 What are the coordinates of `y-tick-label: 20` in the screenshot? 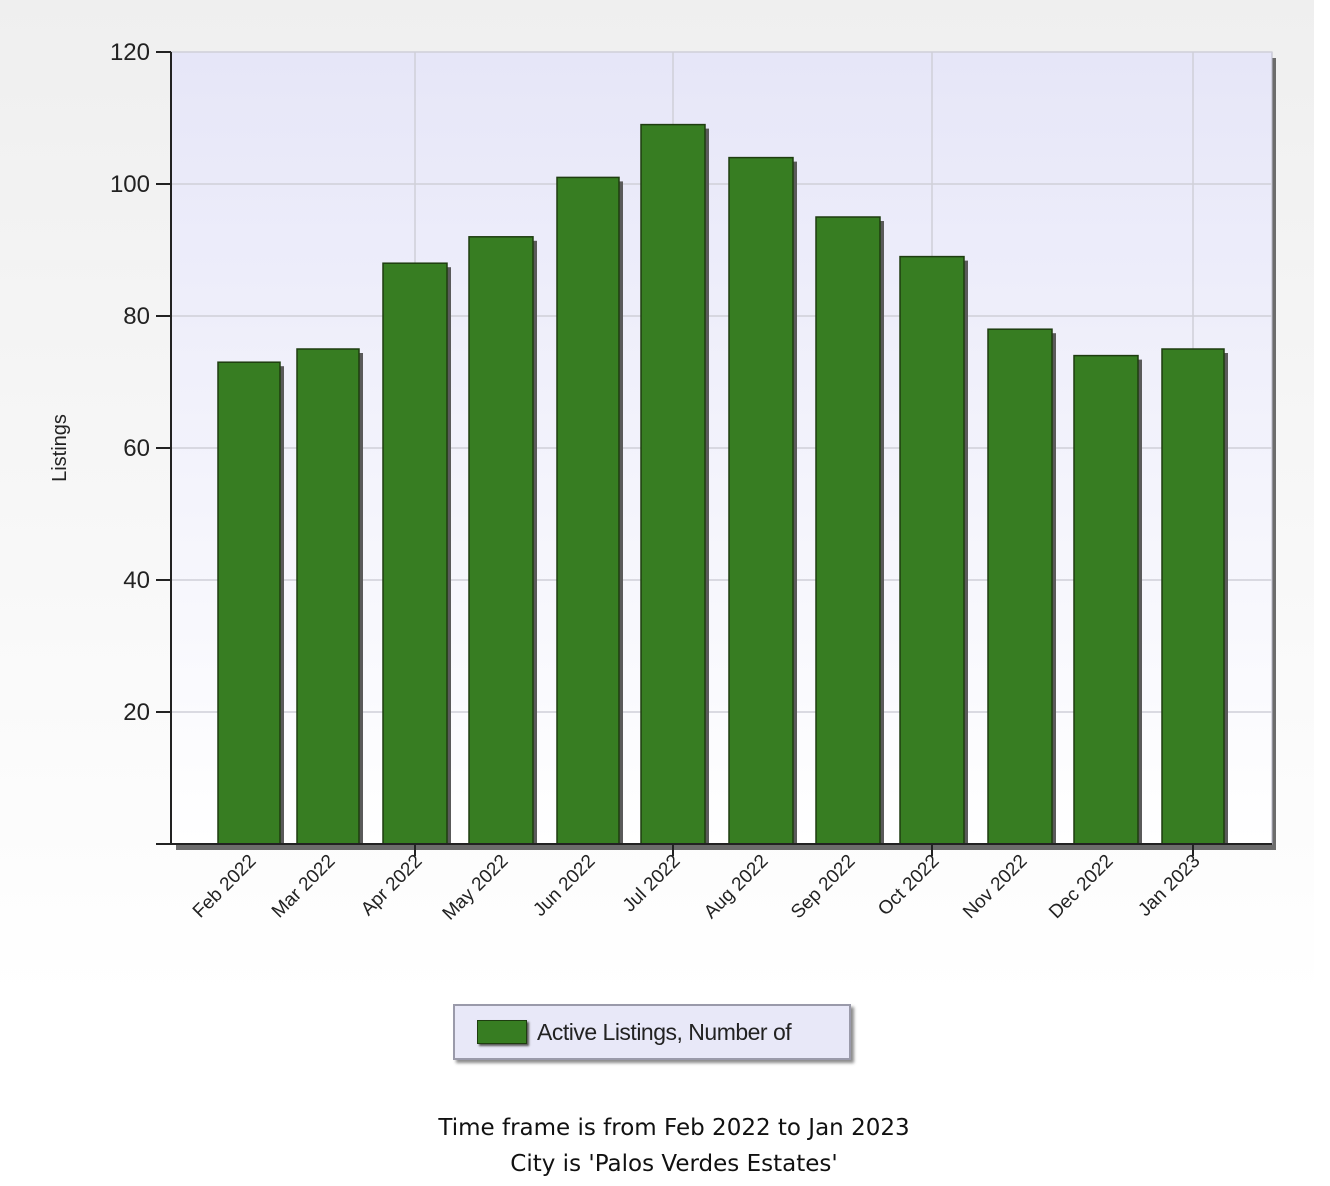 It's located at (136, 712).